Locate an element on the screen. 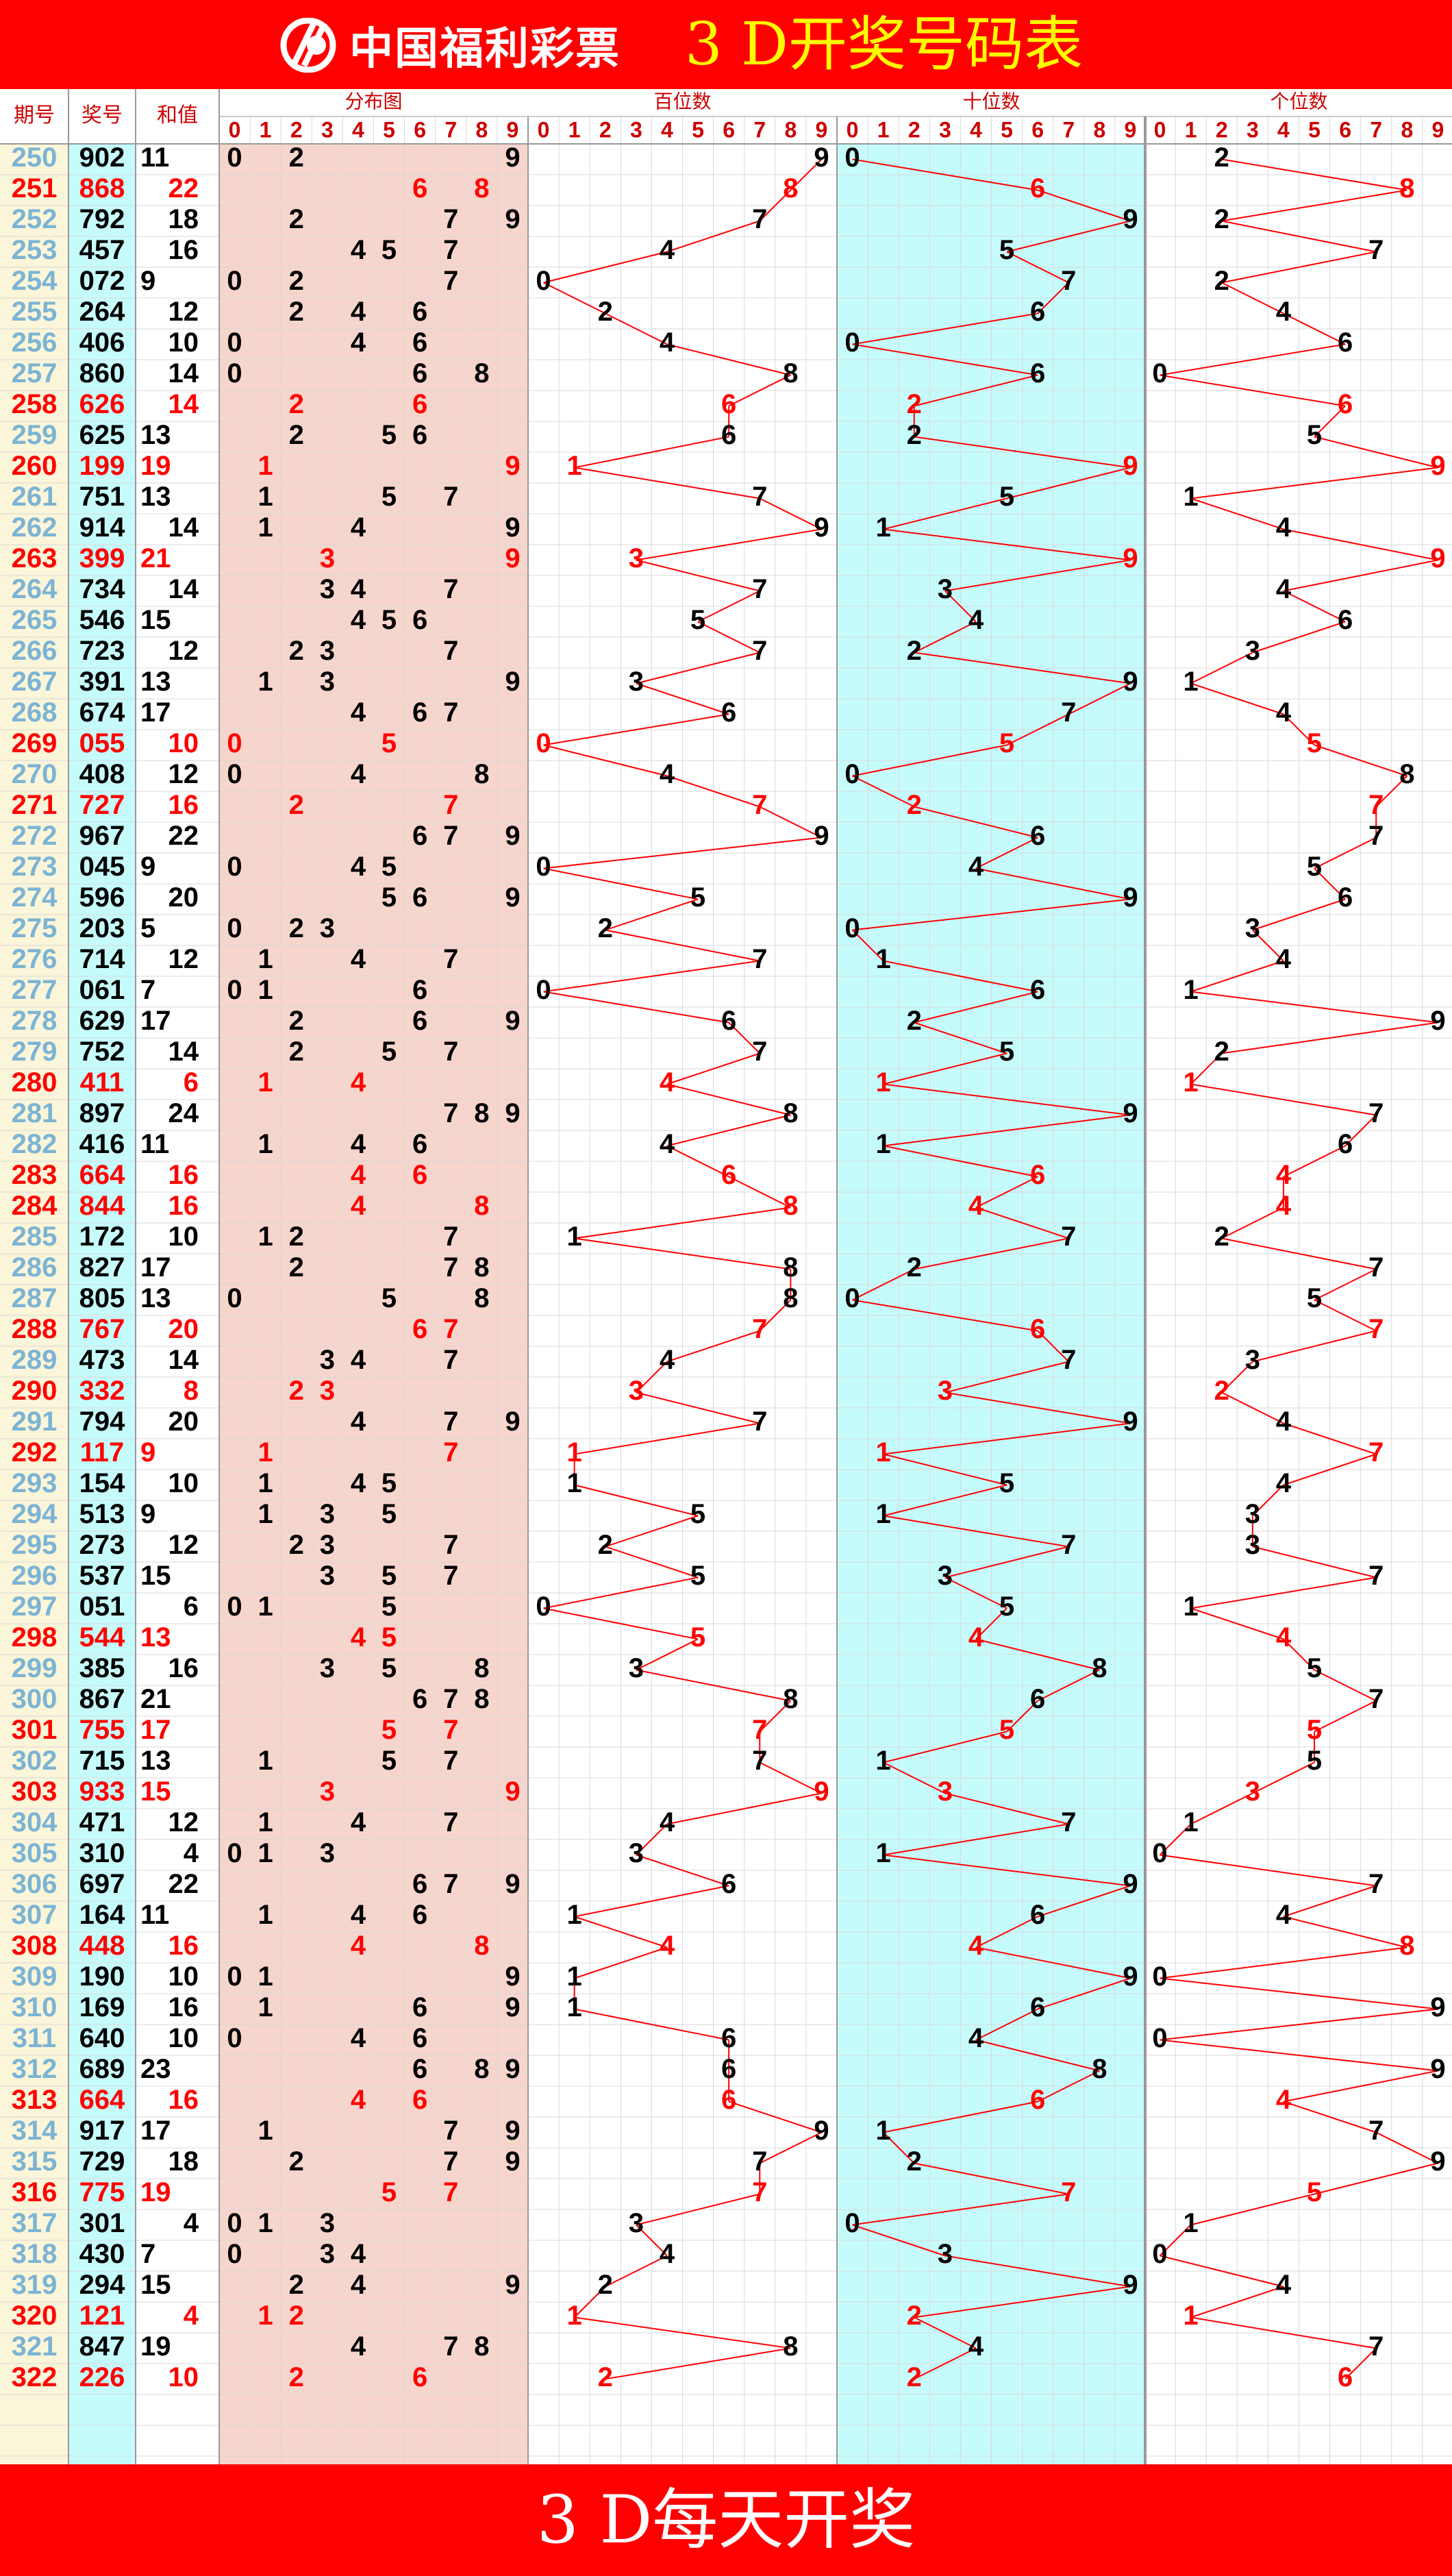  dist-digit-header: 9 is located at coordinates (513, 129).